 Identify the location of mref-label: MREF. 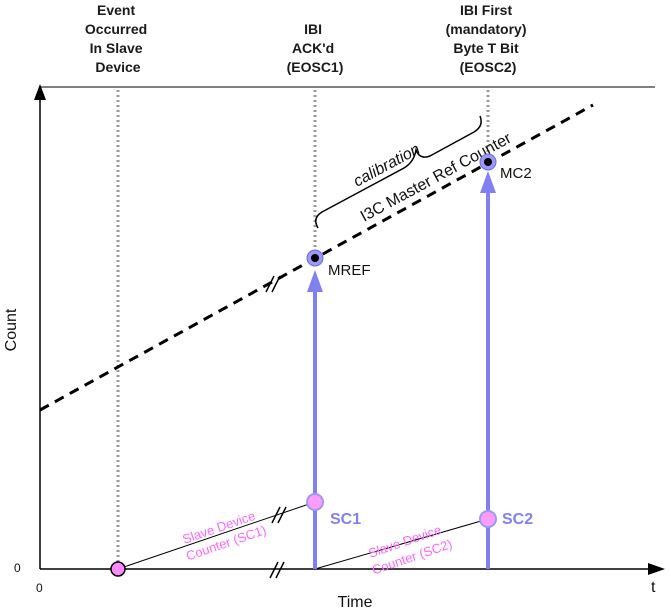
(349, 270).